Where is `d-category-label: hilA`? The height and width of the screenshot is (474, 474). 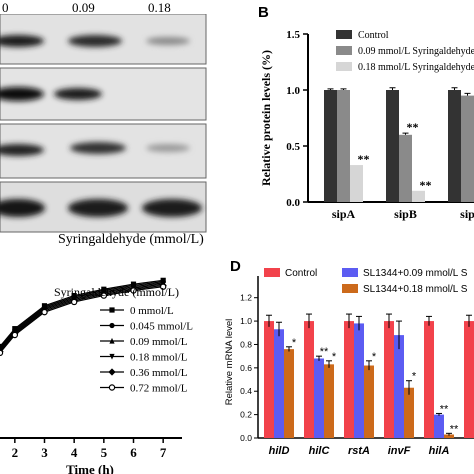
d-category-label: hilA is located at coordinates (439, 451).